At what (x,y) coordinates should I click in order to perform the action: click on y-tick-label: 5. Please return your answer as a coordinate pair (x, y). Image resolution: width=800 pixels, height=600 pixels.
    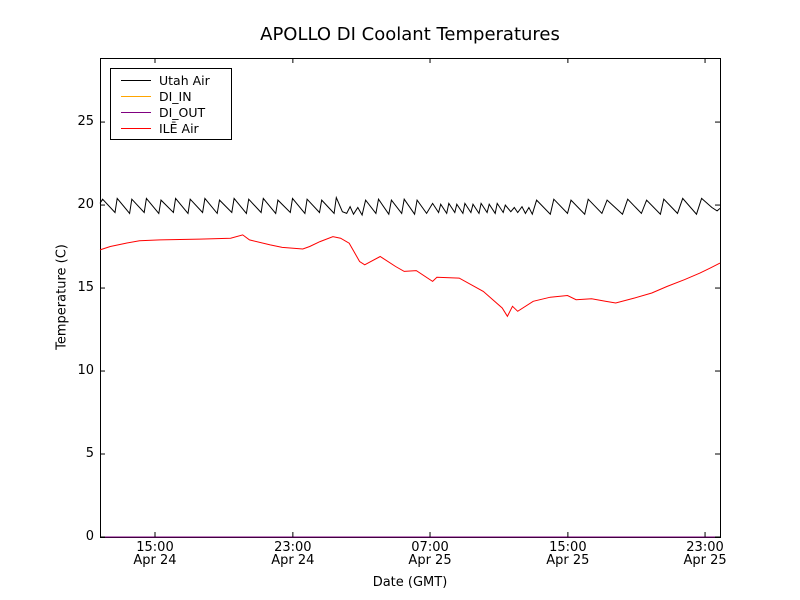
    Looking at the image, I should click on (89, 453).